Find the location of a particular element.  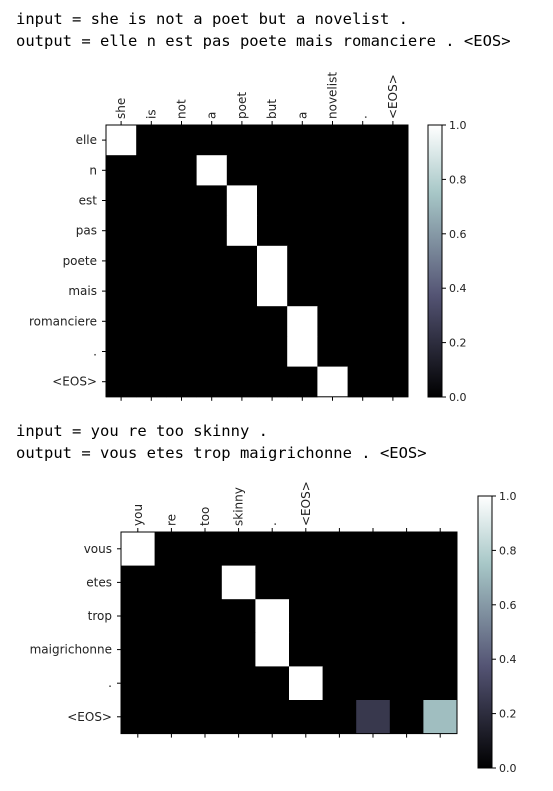

y-tick-label: n is located at coordinates (93, 170).